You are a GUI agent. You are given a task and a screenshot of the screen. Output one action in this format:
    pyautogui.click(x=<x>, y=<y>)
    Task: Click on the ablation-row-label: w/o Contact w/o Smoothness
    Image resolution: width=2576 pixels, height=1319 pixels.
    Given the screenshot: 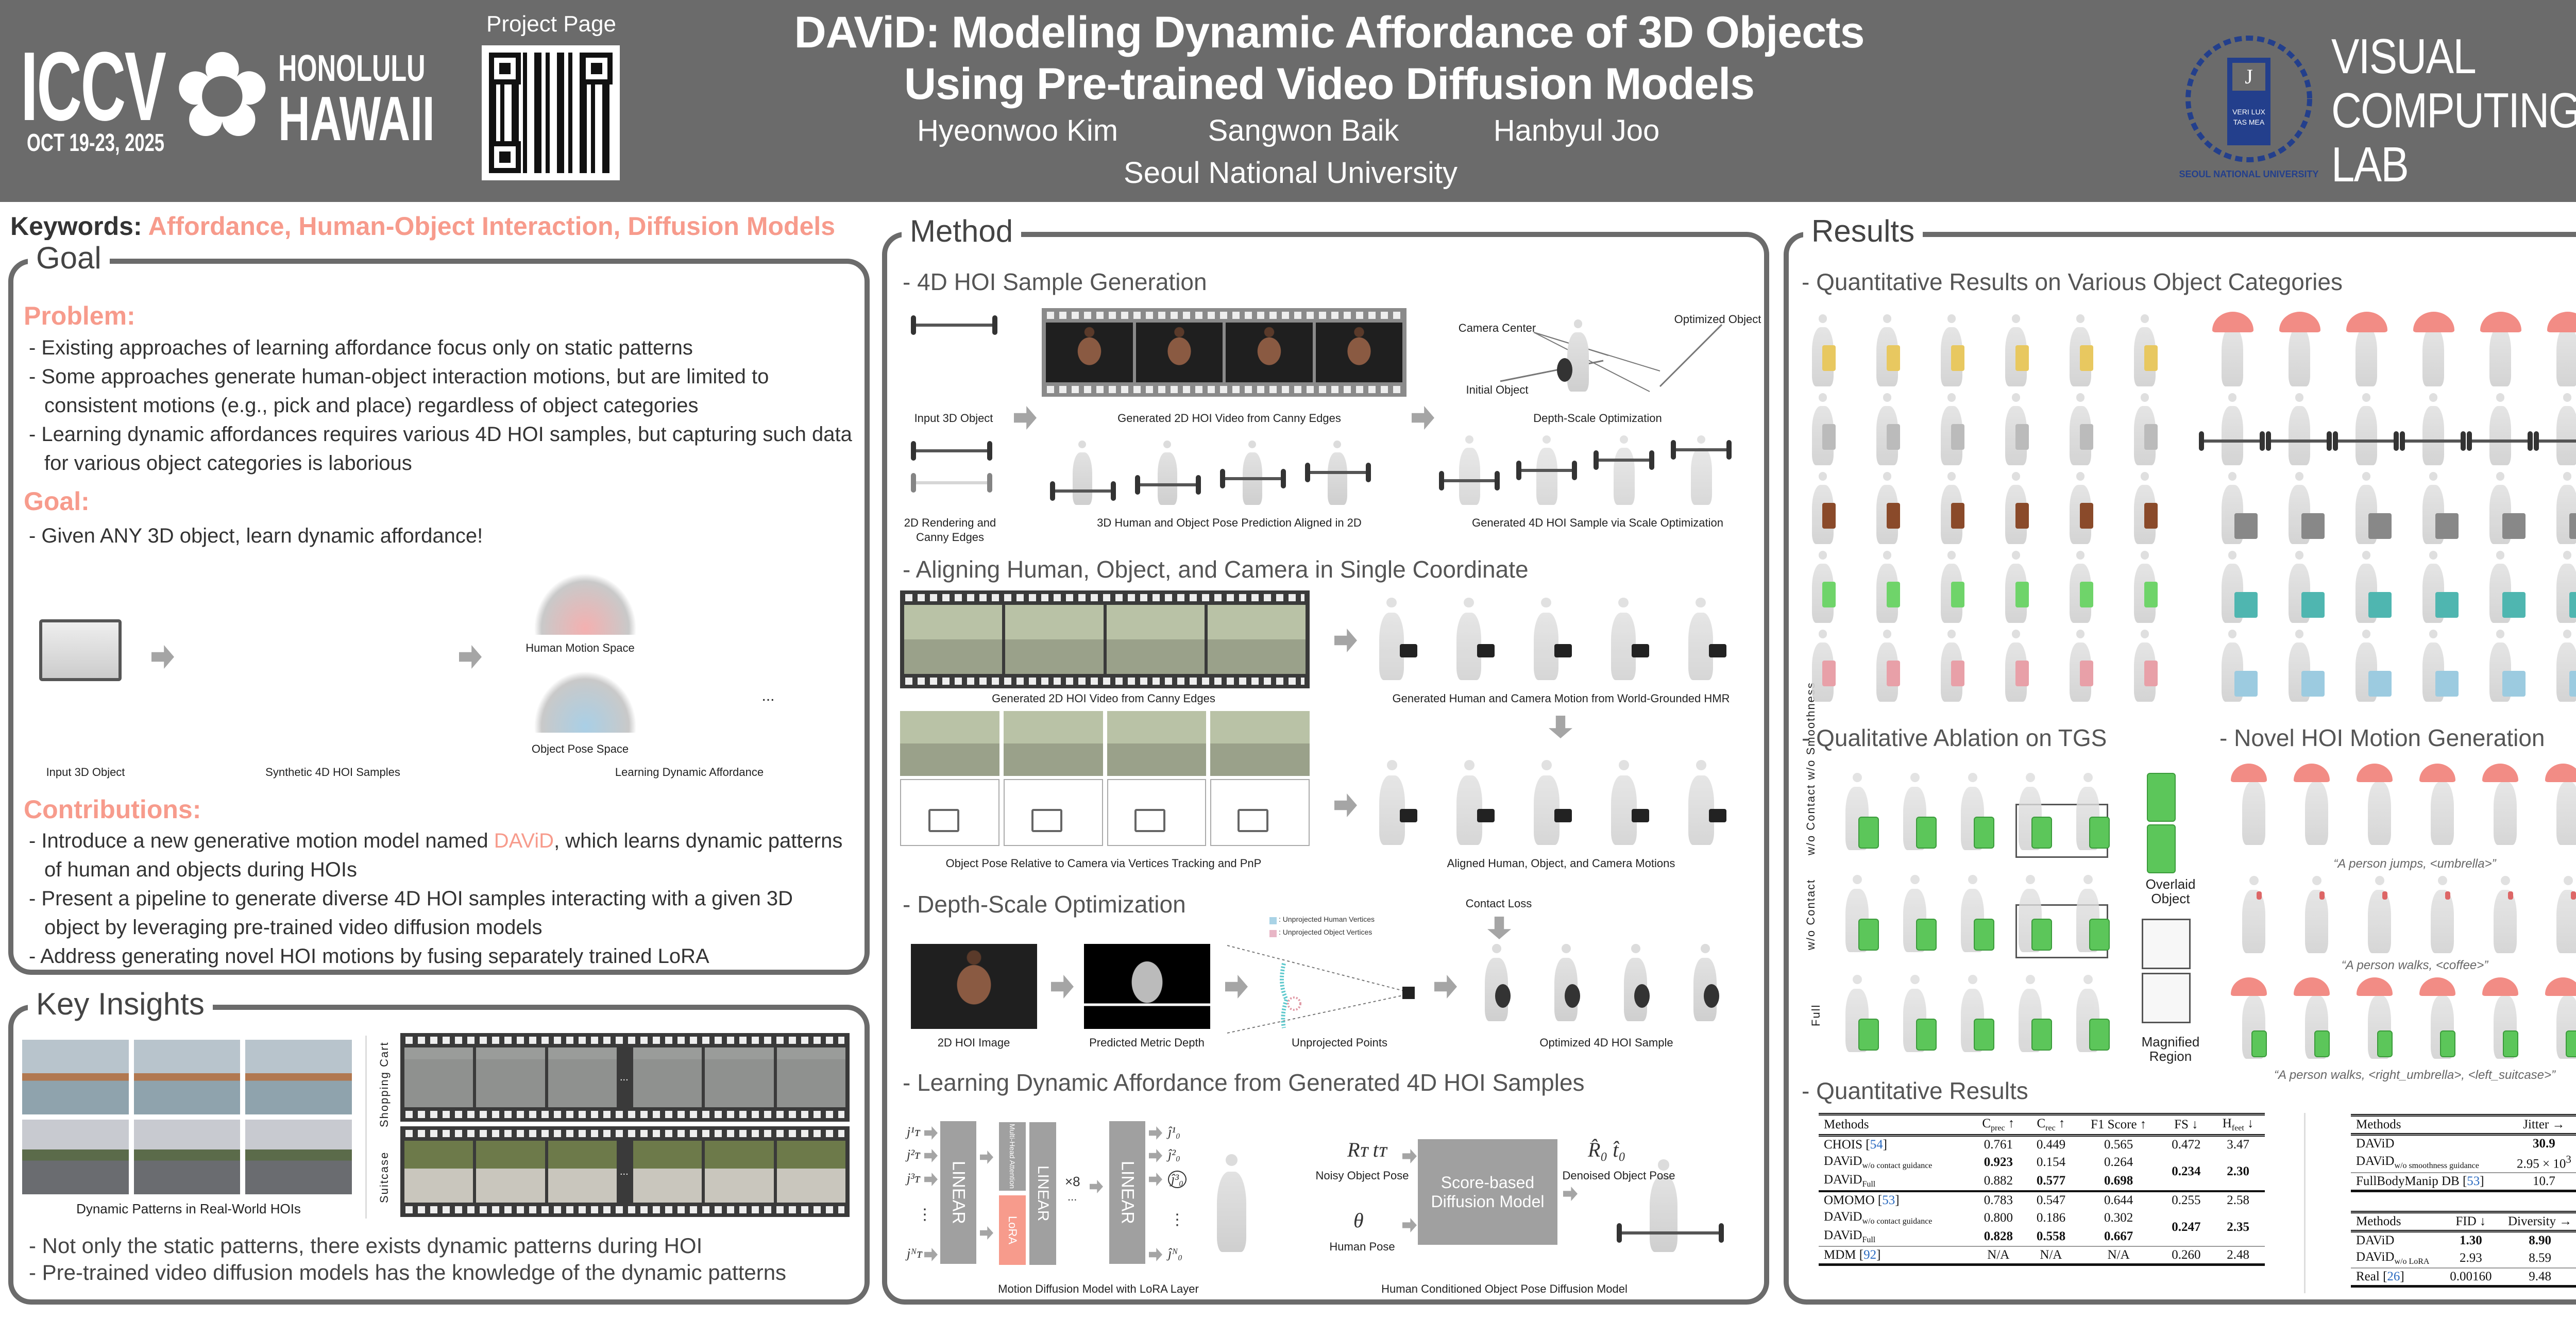 What is the action you would take?
    pyautogui.click(x=1811, y=768)
    